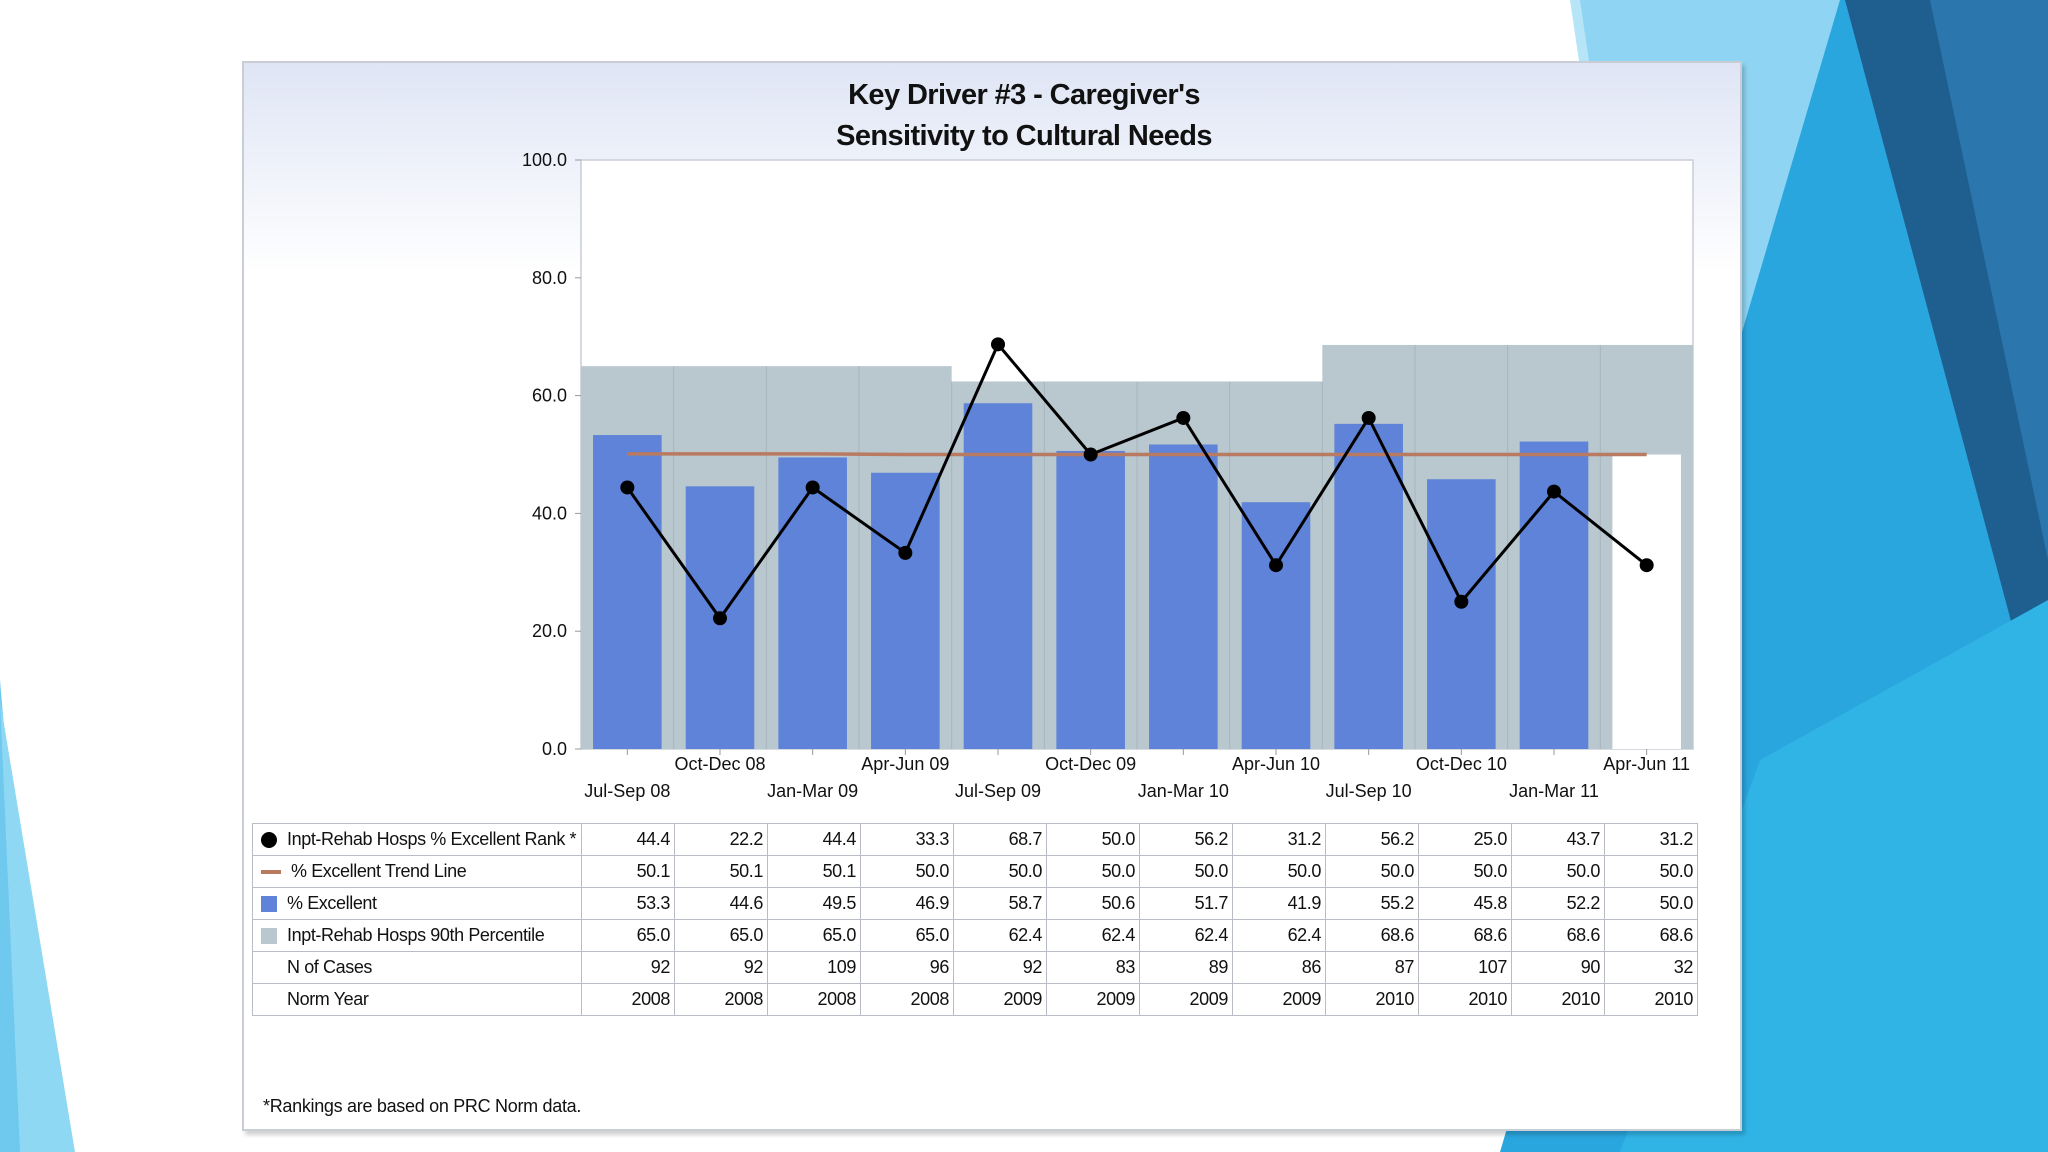  I want to click on x-tick-label: Jan-Mar 10, so click(1183, 791).